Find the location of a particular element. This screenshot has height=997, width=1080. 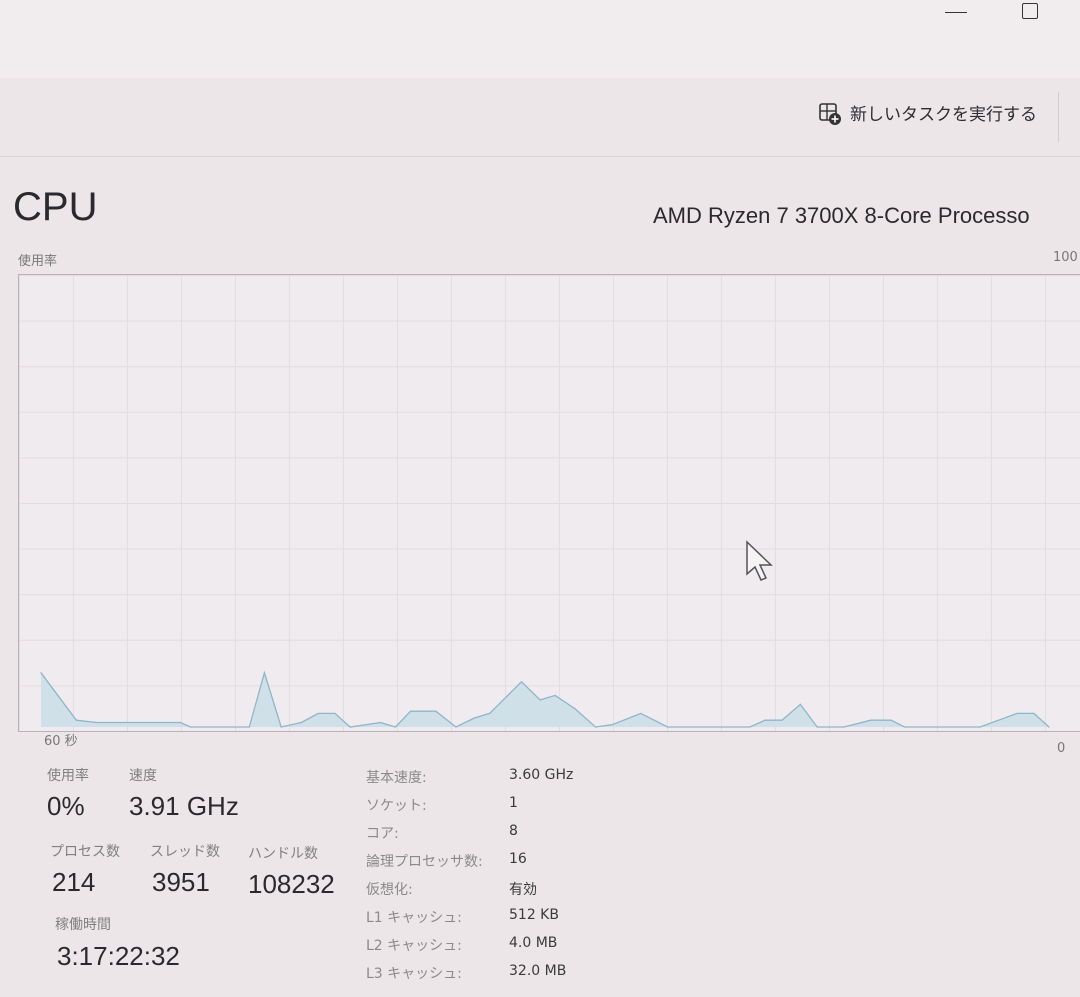

processes-label: プロセス数 is located at coordinates (85, 852).